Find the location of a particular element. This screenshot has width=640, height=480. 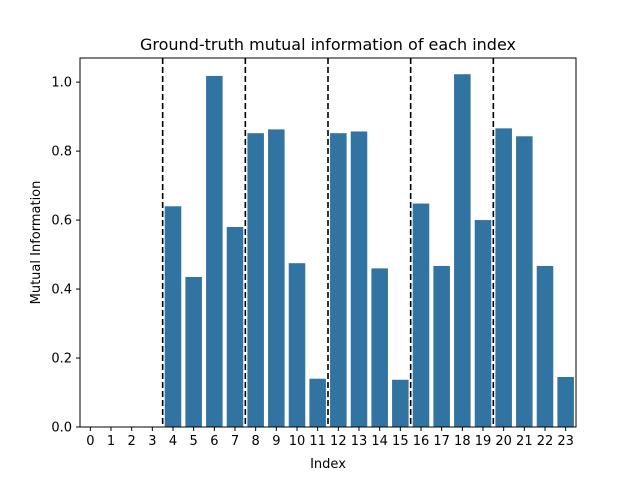

x-tick-label: 17 is located at coordinates (441, 441).